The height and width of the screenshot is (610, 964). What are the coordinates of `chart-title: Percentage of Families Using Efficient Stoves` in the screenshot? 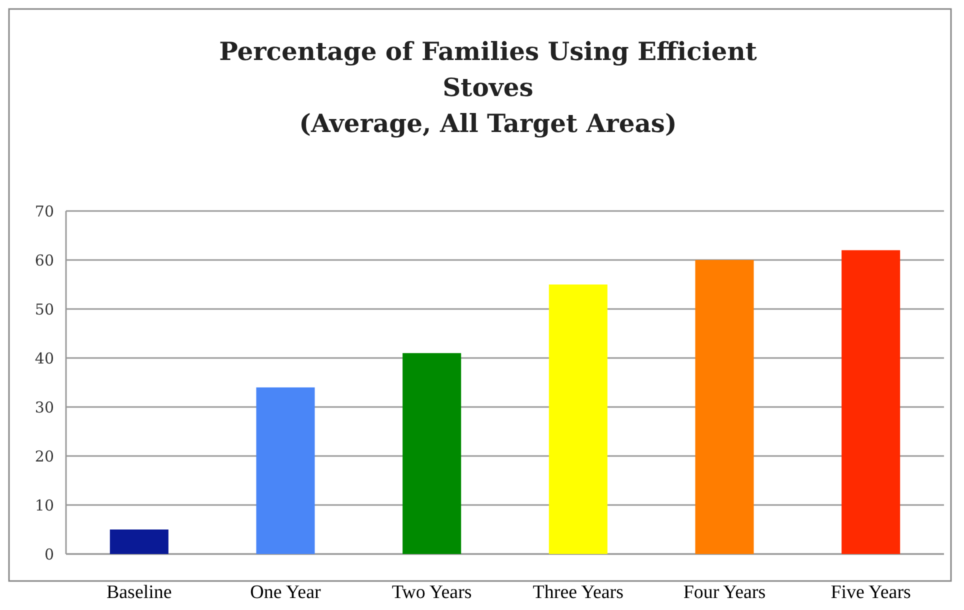 It's located at (488, 69).